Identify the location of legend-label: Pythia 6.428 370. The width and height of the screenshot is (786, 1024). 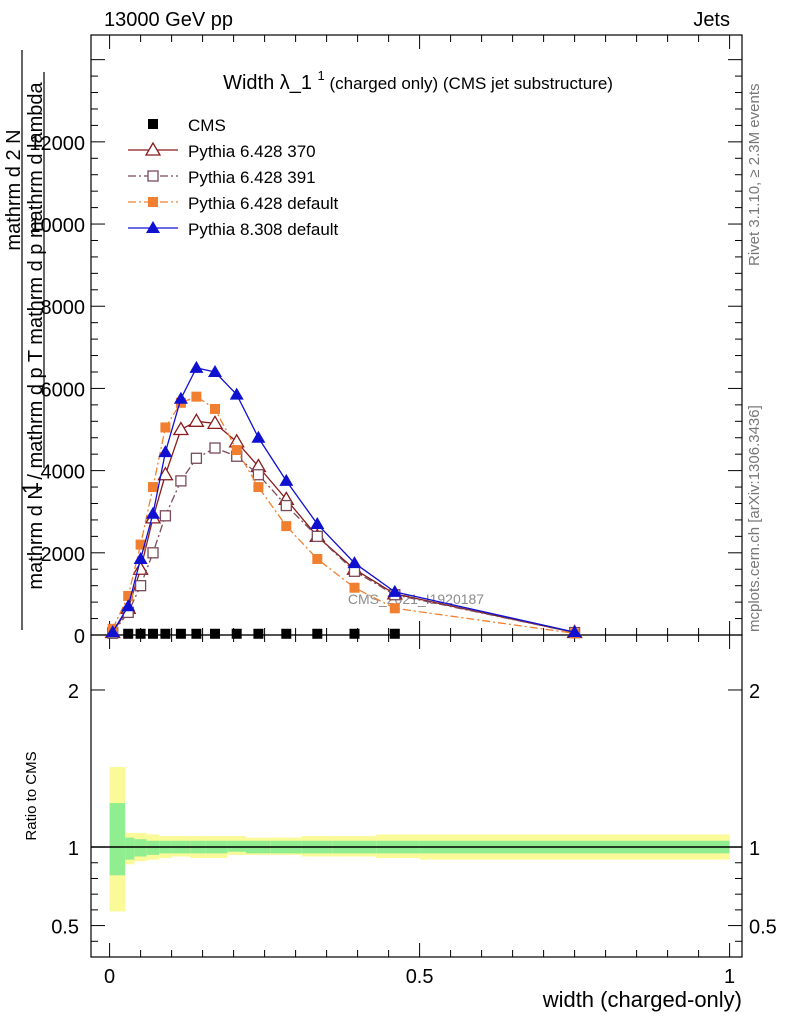
(252, 151).